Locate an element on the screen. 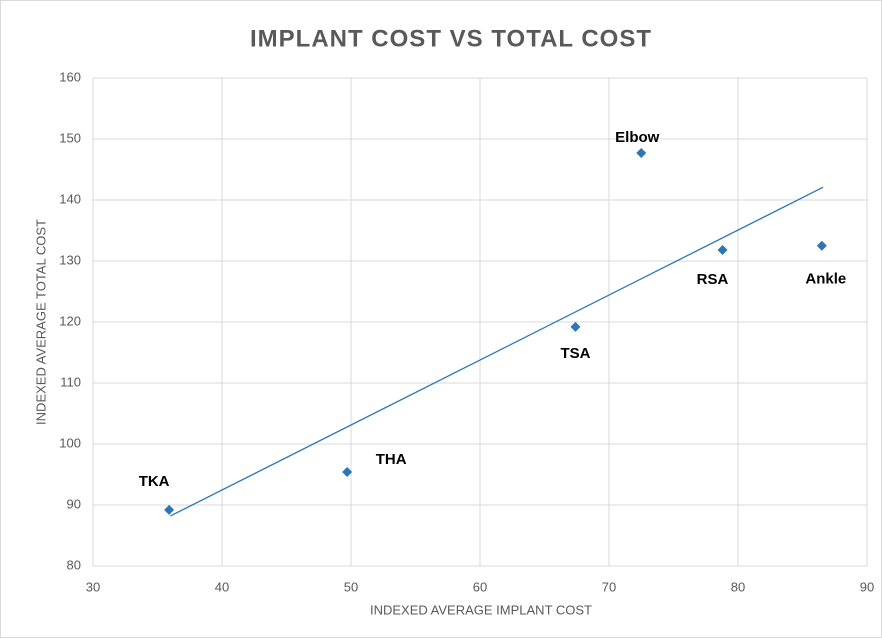 Image resolution: width=882 pixels, height=638 pixels. y-tick-label: 120 is located at coordinates (70, 320).